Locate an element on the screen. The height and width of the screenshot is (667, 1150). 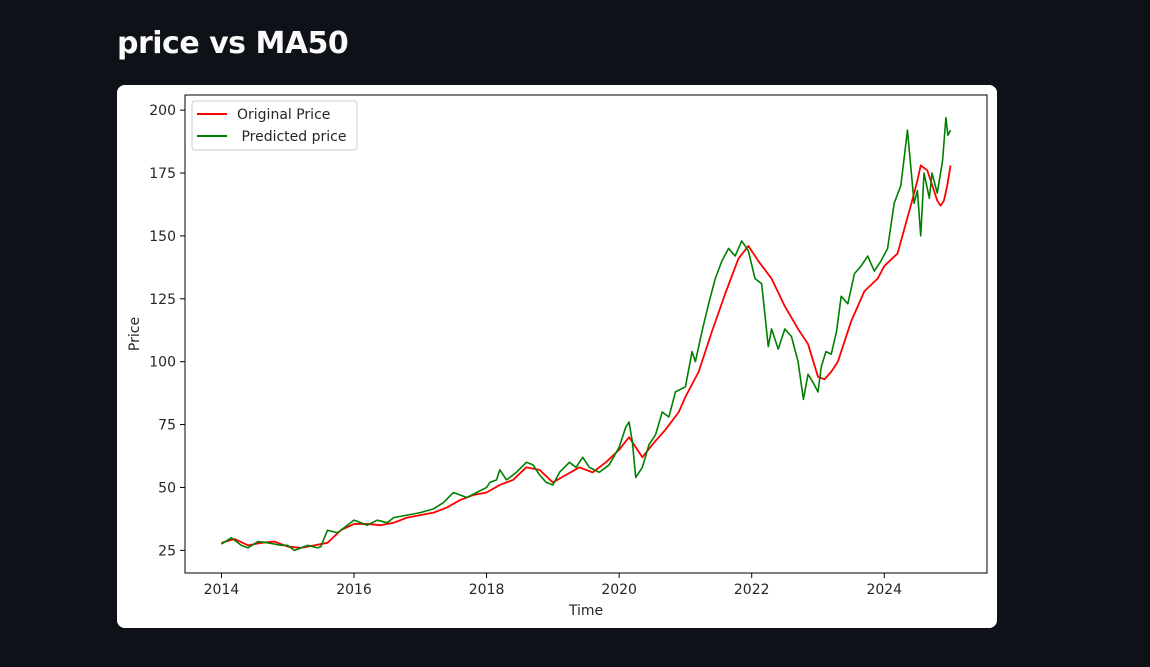
legend-label-original-price: Original Price is located at coordinates (283, 115).